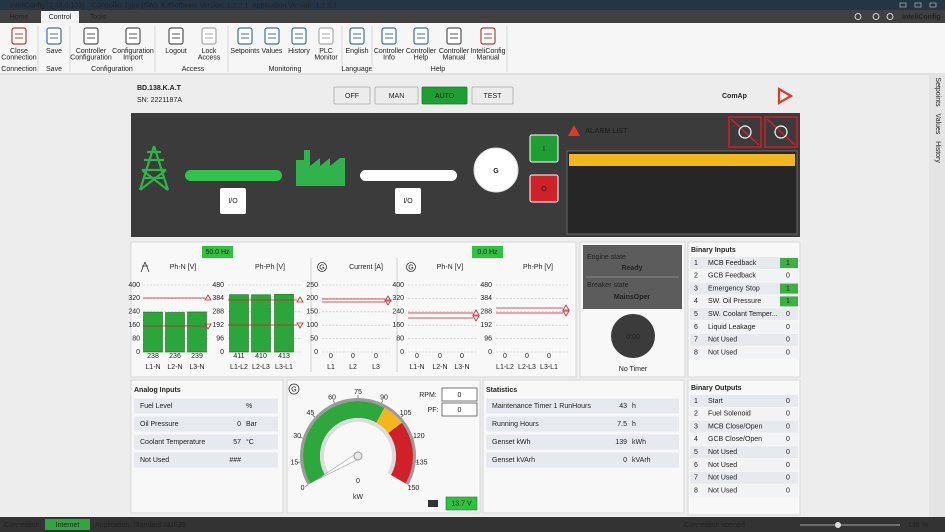  What do you see at coordinates (722, 465) in the screenshot?
I see `binary-name: Not Used` at bounding box center [722, 465].